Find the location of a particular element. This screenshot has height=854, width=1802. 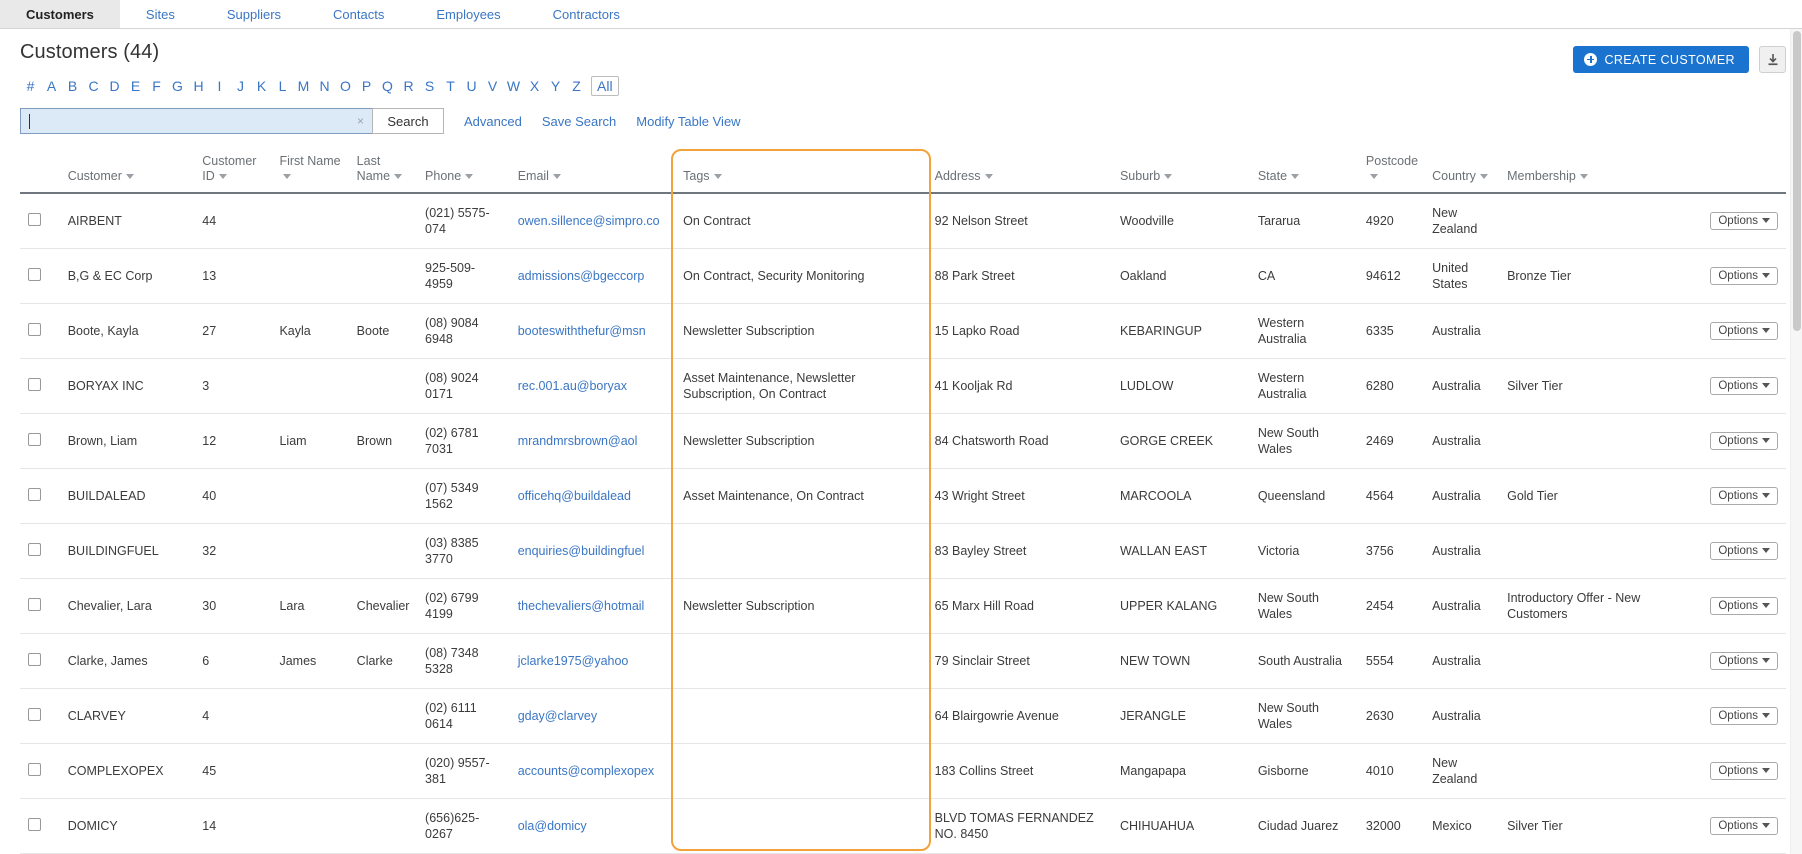

export-button is located at coordinates (1772, 59).